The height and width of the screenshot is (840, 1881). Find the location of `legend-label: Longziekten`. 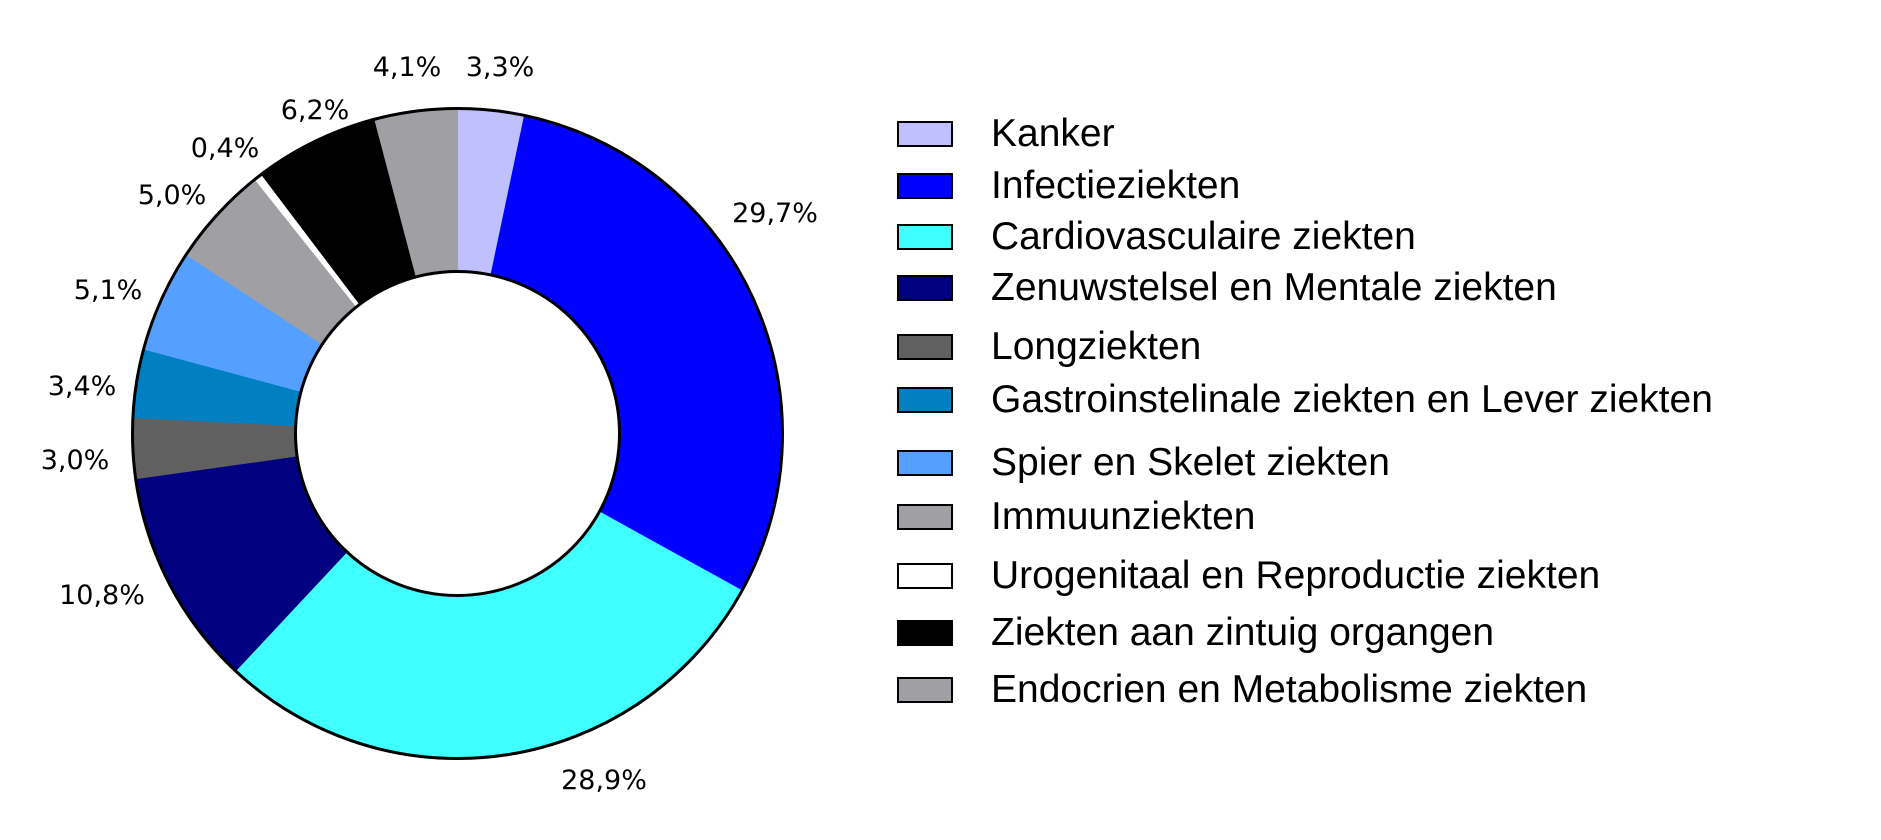

legend-label: Longziekten is located at coordinates (1096, 346).